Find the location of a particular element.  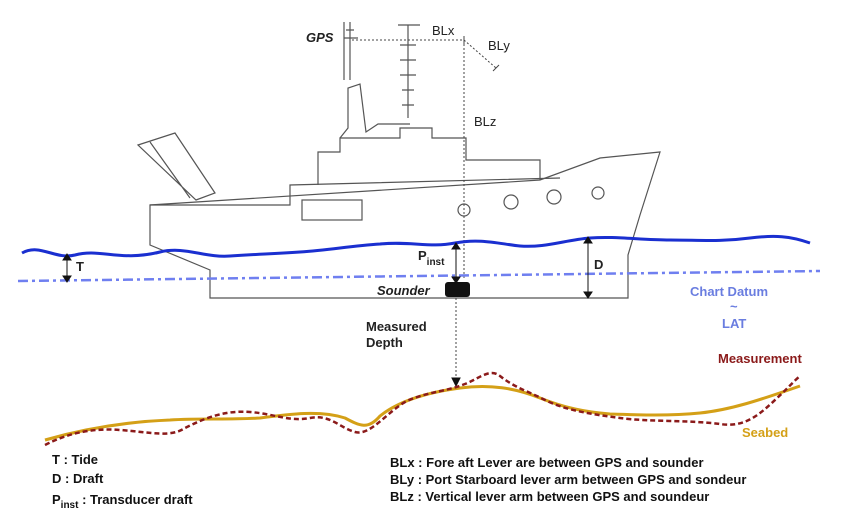

gps-antenna is located at coordinates (350, 51).